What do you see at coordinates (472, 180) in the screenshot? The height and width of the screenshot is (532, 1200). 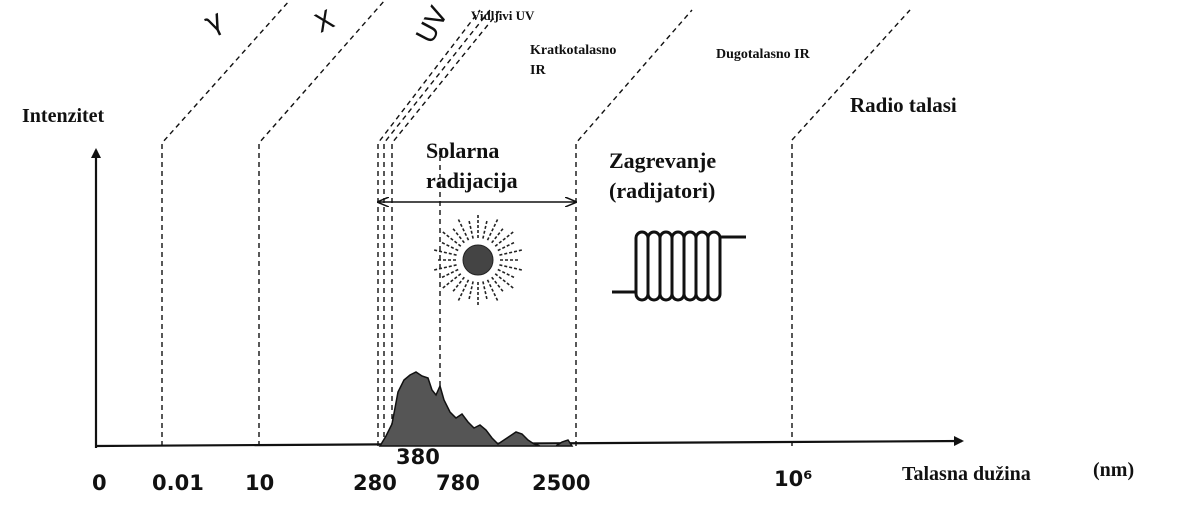 I see `region-label-solar-line2: radijacija` at bounding box center [472, 180].